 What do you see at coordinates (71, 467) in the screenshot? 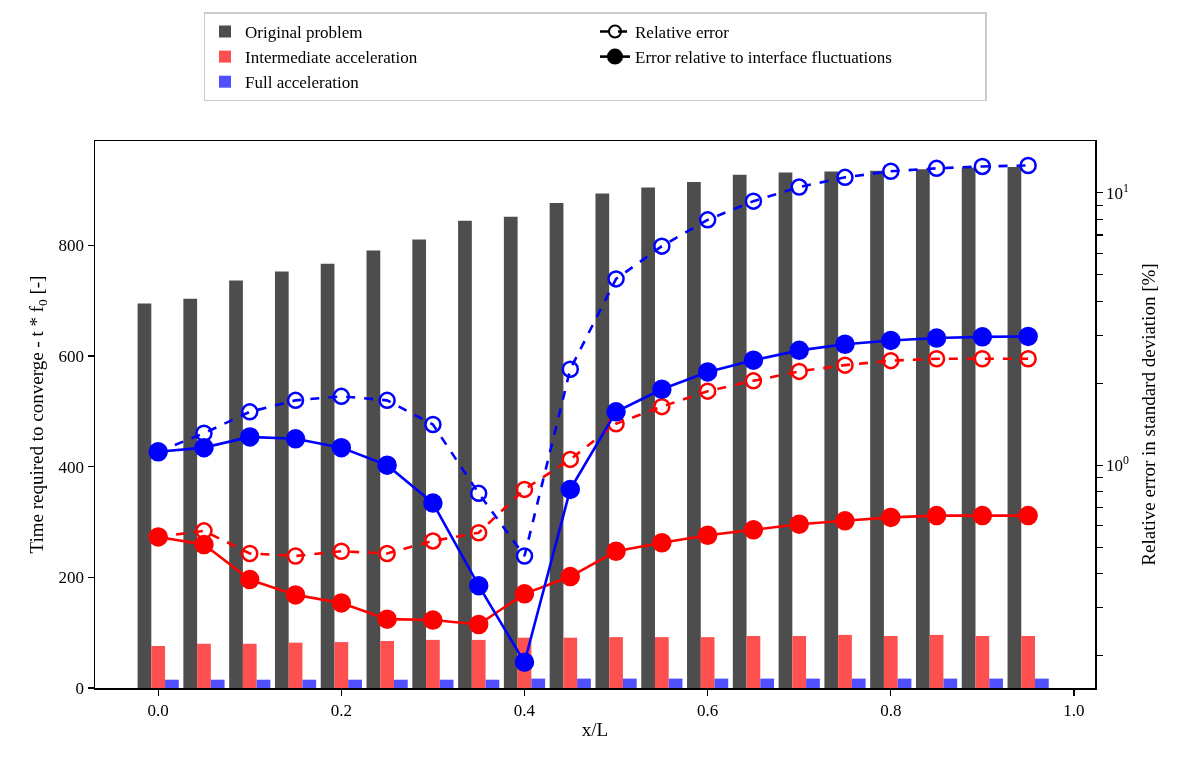
I see `y-tick-label: 400` at bounding box center [71, 467].